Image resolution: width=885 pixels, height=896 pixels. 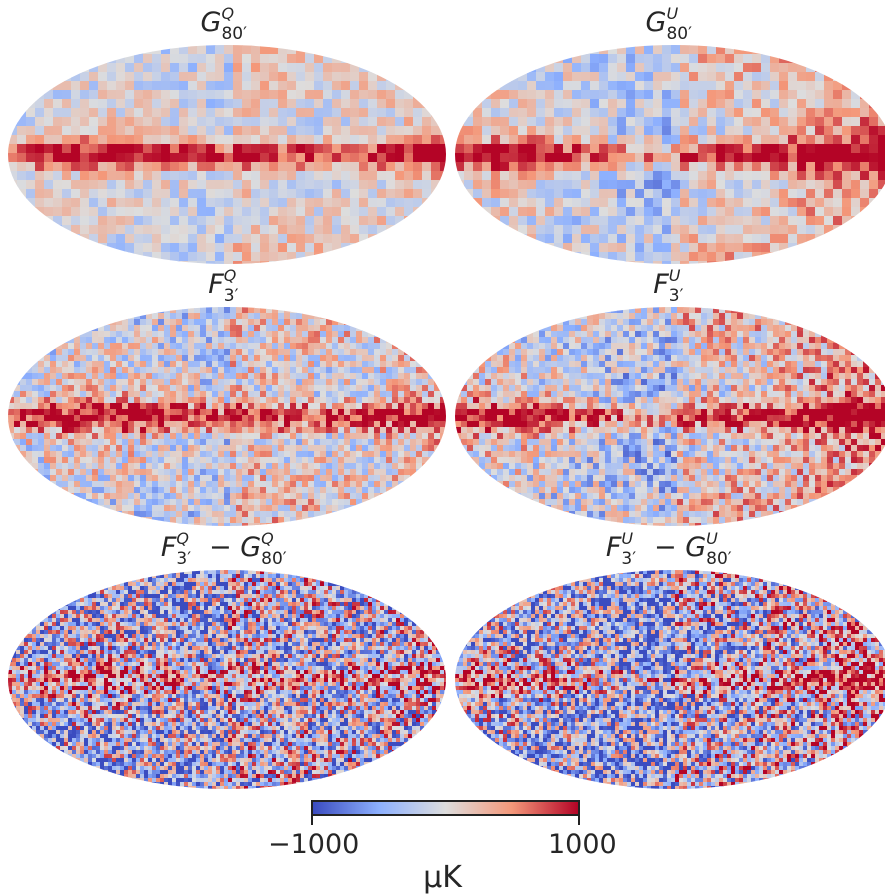 What do you see at coordinates (227, 416) in the screenshot?
I see `sky-map-fq3` at bounding box center [227, 416].